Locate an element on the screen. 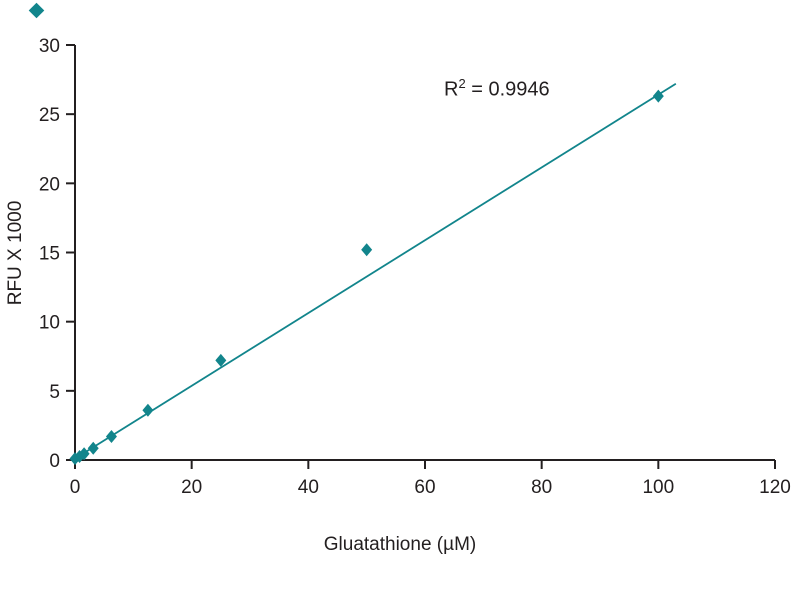 The image size is (800, 600). y-tick-label: 15 is located at coordinates (49, 254).